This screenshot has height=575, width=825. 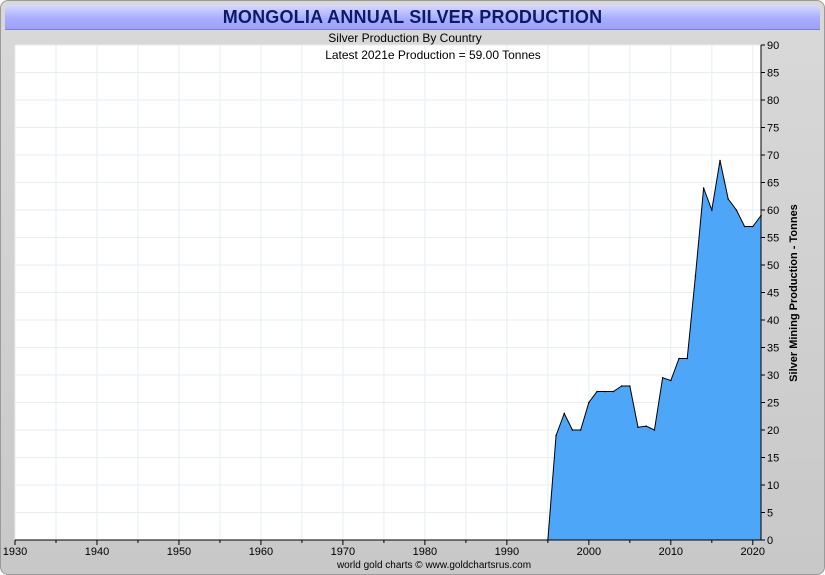 What do you see at coordinates (773, 266) in the screenshot?
I see `y-tick-label: 50` at bounding box center [773, 266].